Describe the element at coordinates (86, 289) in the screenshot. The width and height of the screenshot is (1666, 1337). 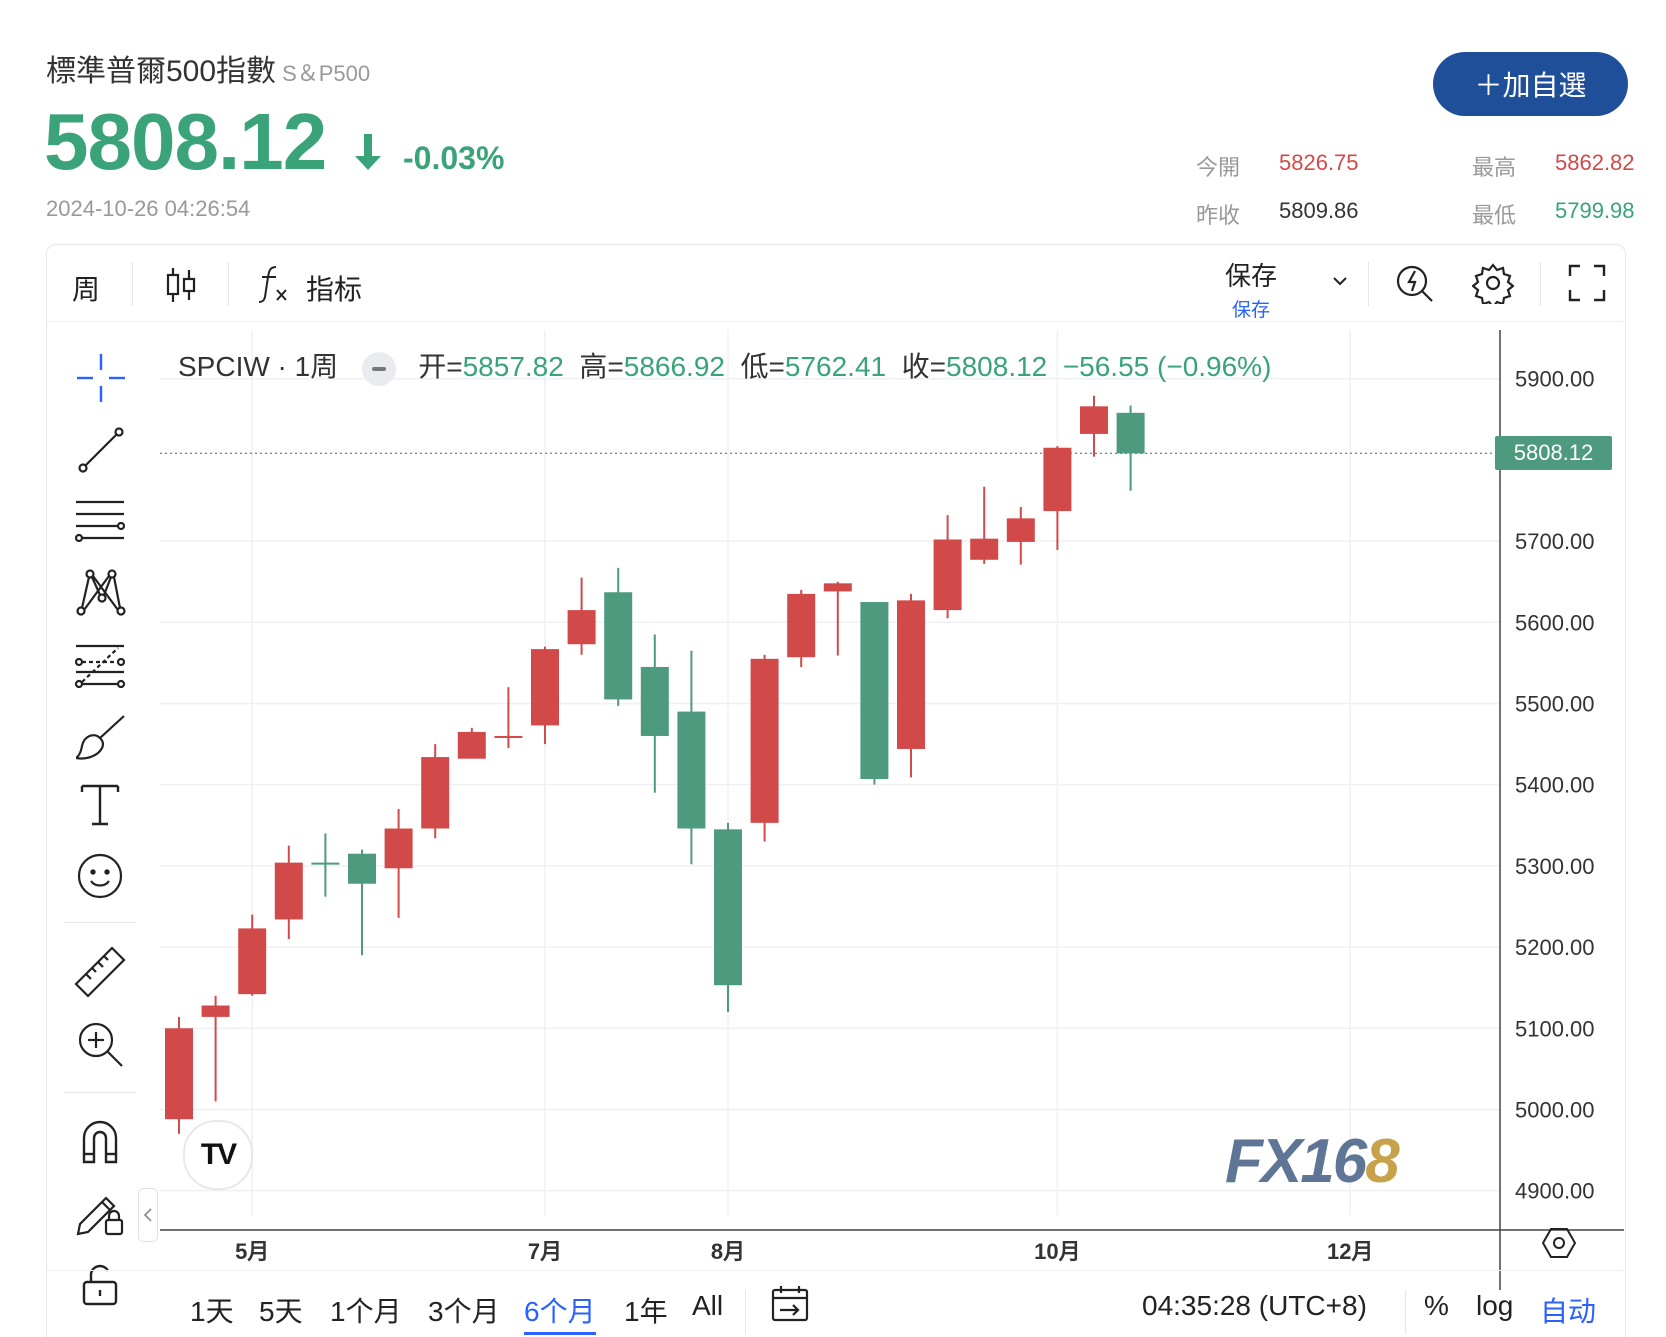
I see `interval-selector: 周` at that location.